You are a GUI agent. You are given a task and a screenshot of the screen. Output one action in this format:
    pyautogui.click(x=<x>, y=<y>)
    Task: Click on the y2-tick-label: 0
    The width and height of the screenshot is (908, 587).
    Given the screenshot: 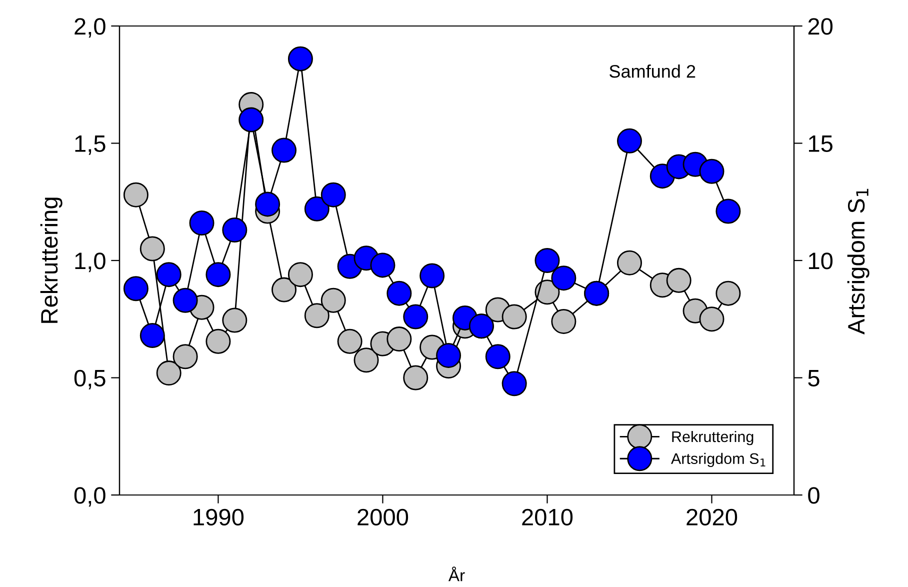 What is the action you would take?
    pyautogui.click(x=814, y=495)
    